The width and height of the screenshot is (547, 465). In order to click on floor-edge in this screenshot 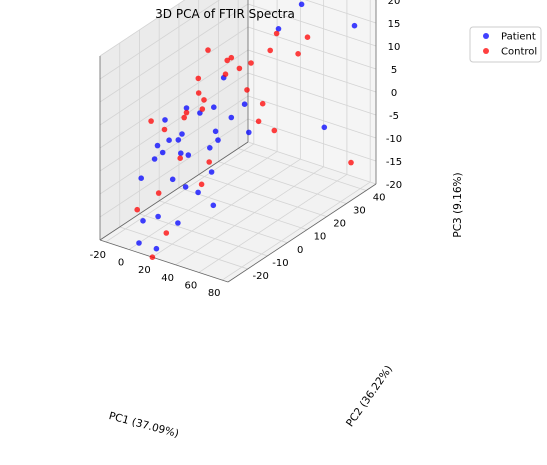, I will do `click(174, 191)`.